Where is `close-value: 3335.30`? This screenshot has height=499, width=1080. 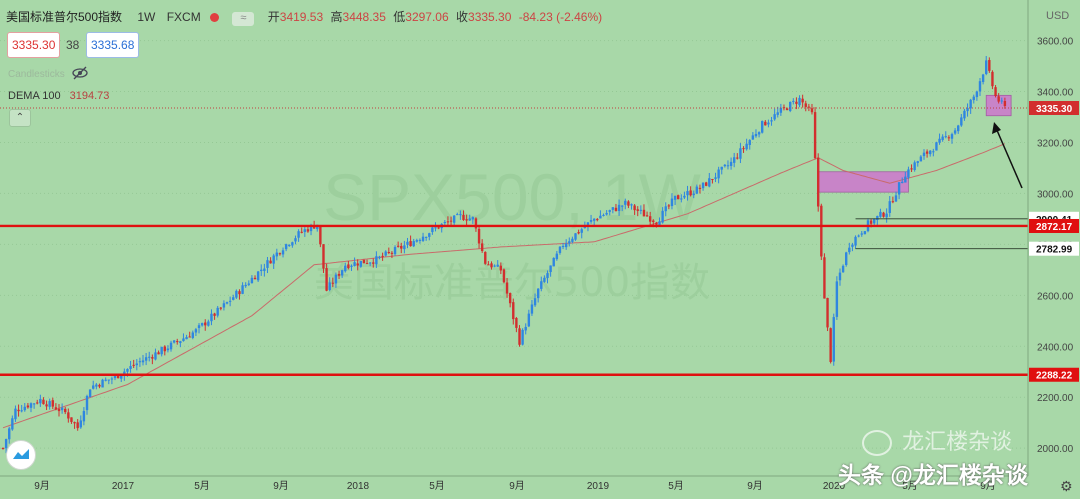
close-value: 3335.30 is located at coordinates (490, 17).